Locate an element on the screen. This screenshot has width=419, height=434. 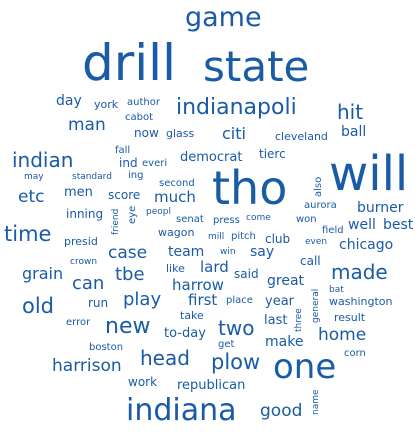
word-run: run is located at coordinates (98, 303).